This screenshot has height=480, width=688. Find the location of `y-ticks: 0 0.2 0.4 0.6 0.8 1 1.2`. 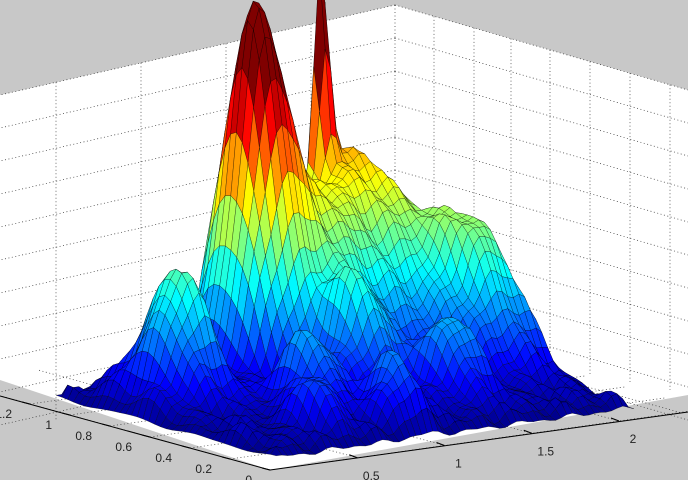

y-ticks: 0 0.2 0.4 0.6 0.8 1 1.2 is located at coordinates (135, 440).